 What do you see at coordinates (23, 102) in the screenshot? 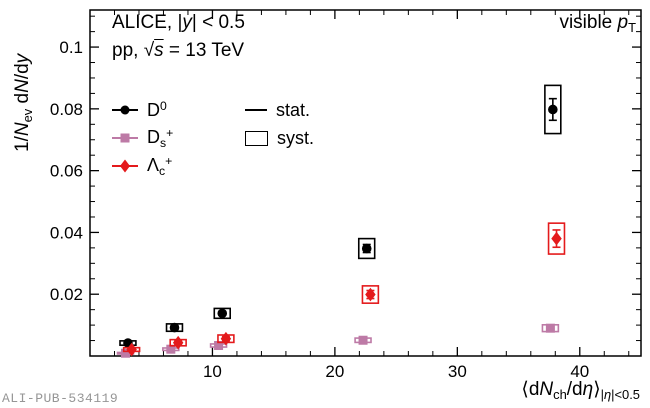
I see `y-axis-title: 1/Nev dN/dy` at bounding box center [23, 102].